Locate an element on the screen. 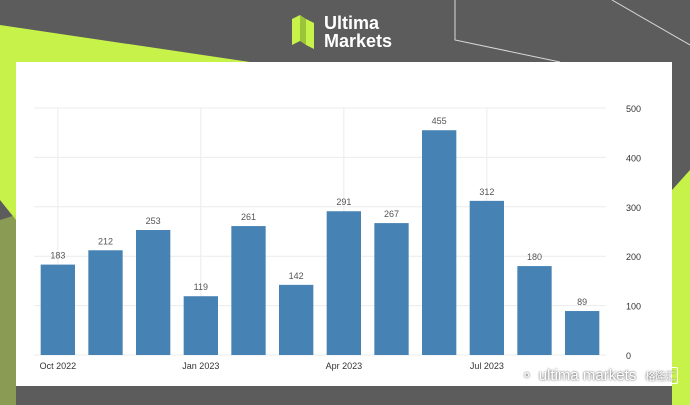 Image resolution: width=690 pixels, height=405 pixels. y-tick-label-1: 100 is located at coordinates (633, 307).